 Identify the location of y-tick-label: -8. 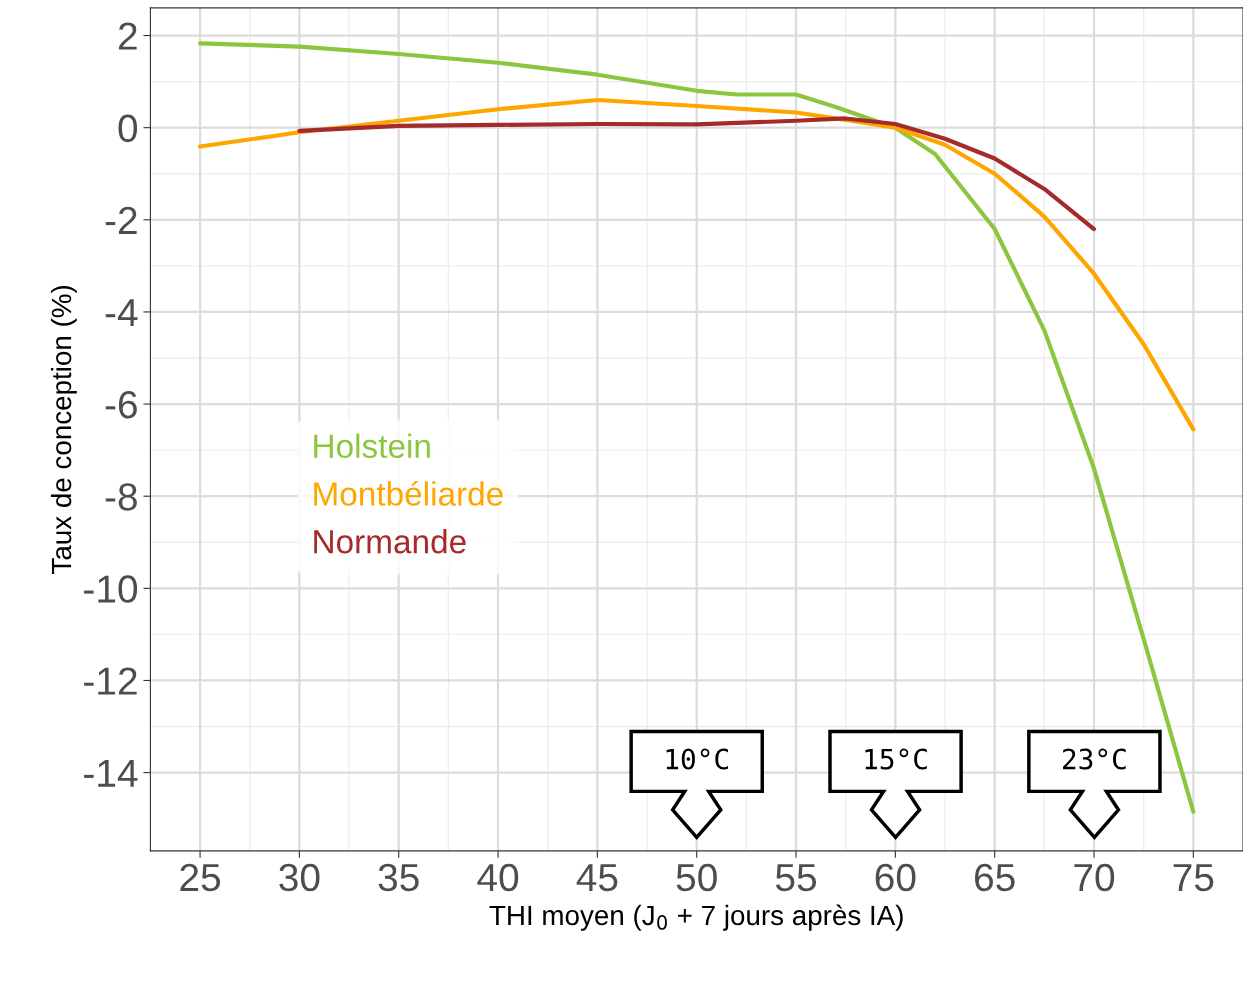
(121, 497).